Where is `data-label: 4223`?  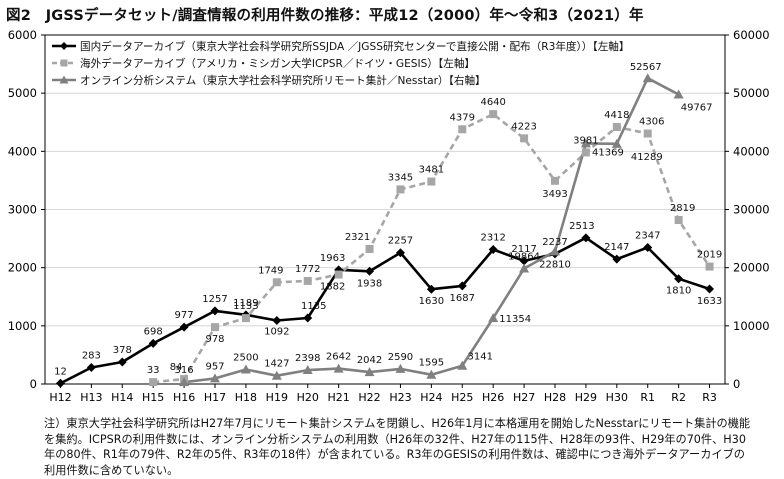
data-label: 4223 is located at coordinates (523, 126).